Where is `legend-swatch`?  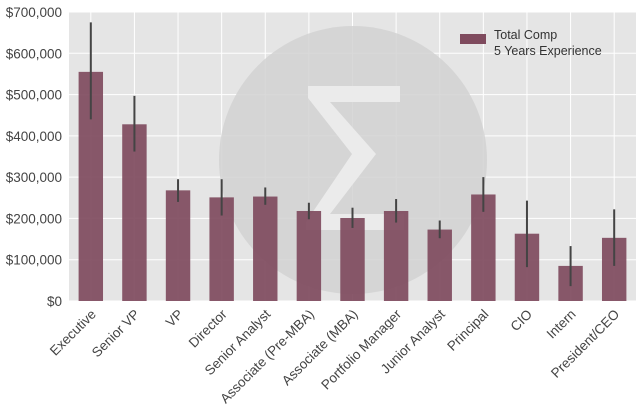 legend-swatch is located at coordinates (473, 39).